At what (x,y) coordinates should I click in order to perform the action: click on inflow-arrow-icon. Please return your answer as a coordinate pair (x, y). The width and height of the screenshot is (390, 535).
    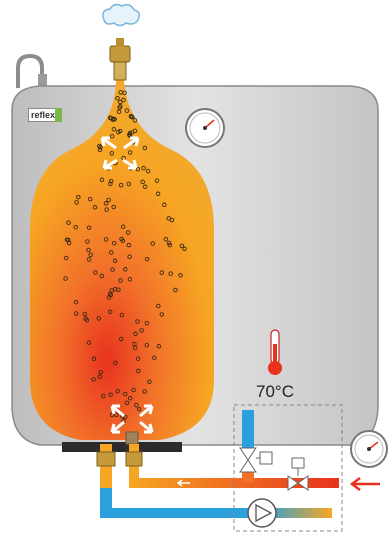
    Looking at the image, I should click on (364, 484).